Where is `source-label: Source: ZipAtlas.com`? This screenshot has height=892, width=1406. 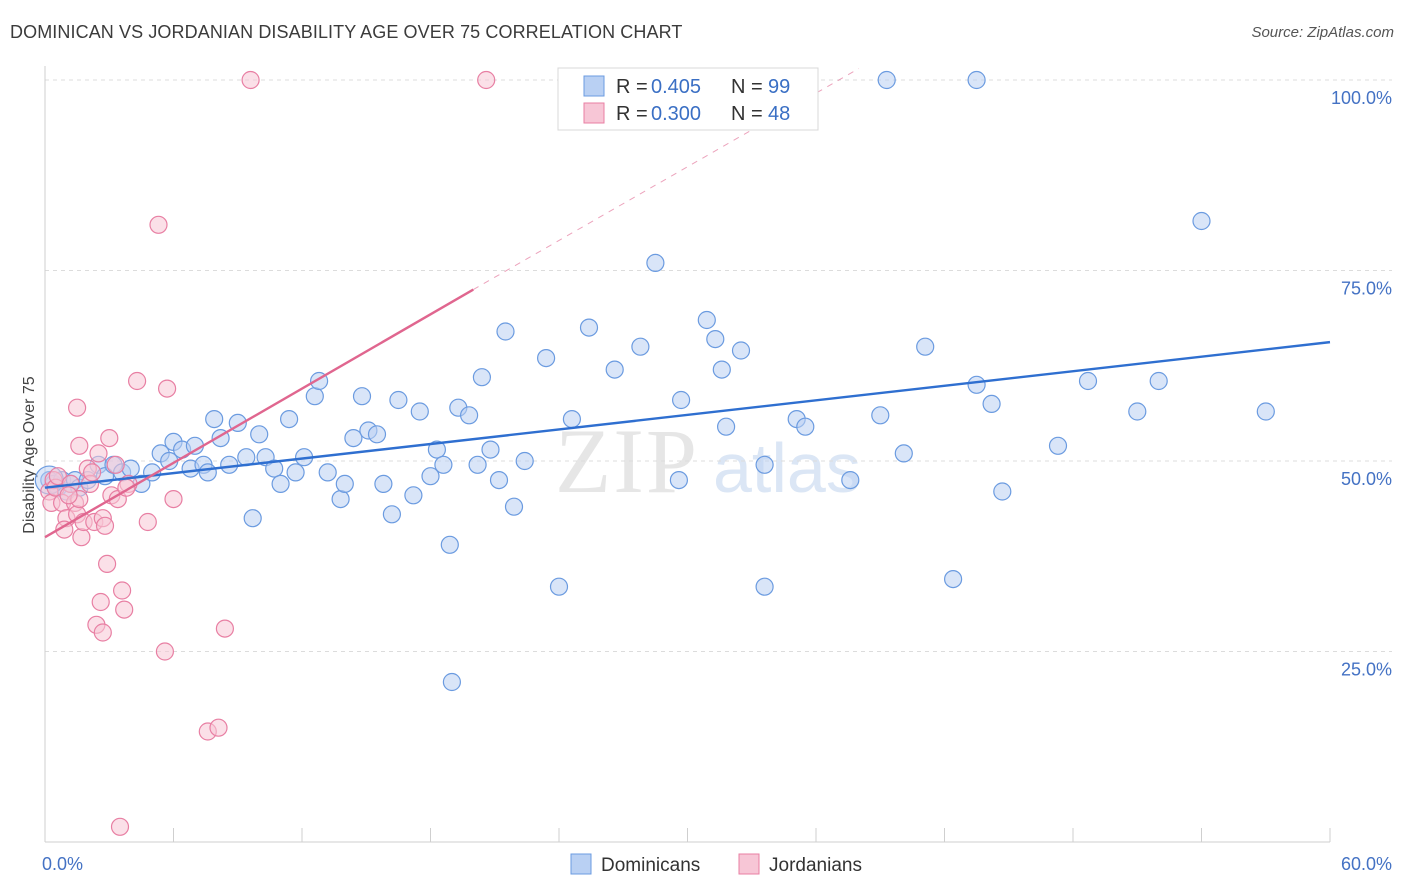
source-label: Source: ZipAtlas.com is located at coordinates (1322, 32).